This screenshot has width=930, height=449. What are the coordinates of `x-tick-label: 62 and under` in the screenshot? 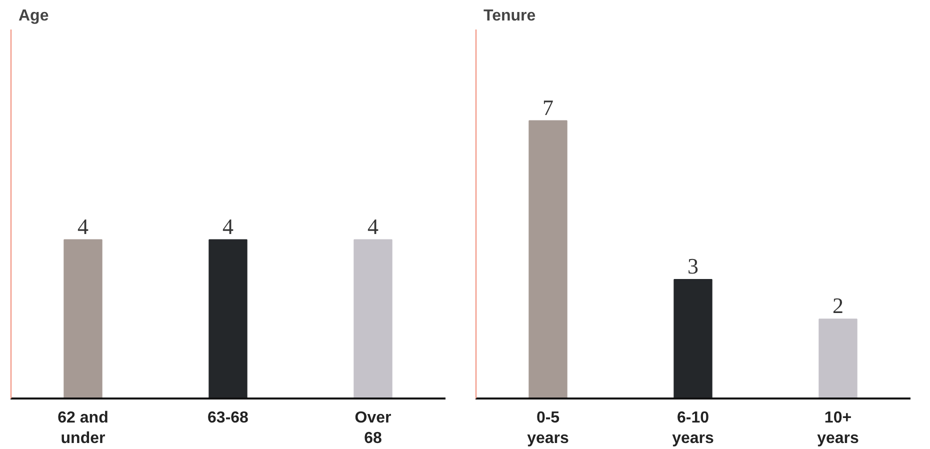 It's located at (83, 428).